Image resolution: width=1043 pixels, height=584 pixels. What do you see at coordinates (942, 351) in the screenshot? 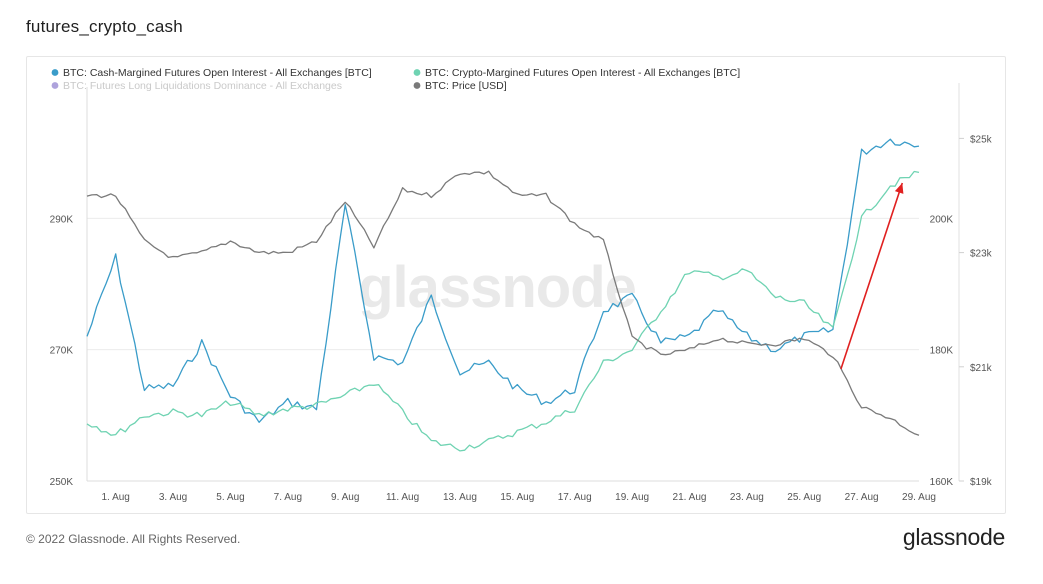
I see `y-right-inner-tick-label: 180K` at bounding box center [942, 351].